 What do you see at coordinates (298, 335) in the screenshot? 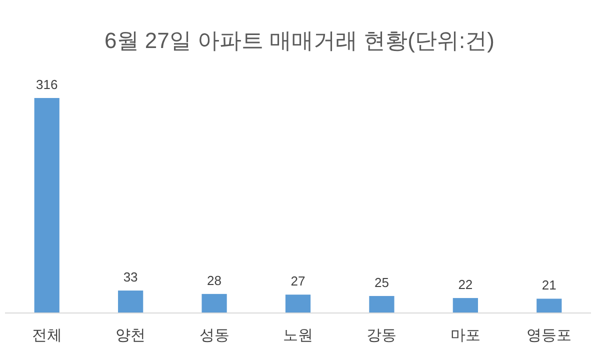
I see `x-tick-label: 노원` at bounding box center [298, 335].